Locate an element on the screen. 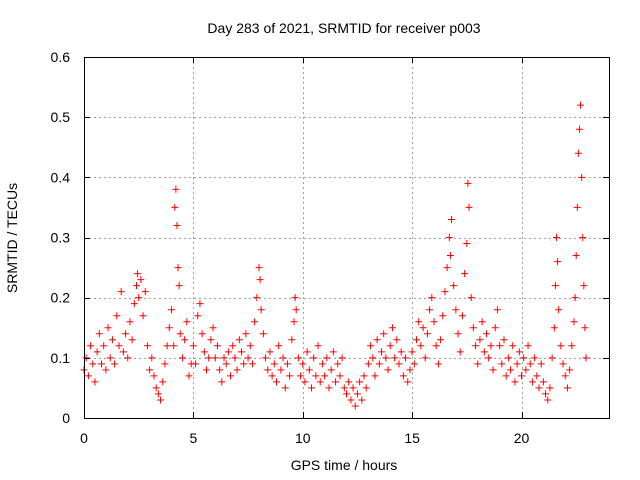 The height and width of the screenshot is (480, 640). y-tick-label: 0.2 is located at coordinates (61, 298).